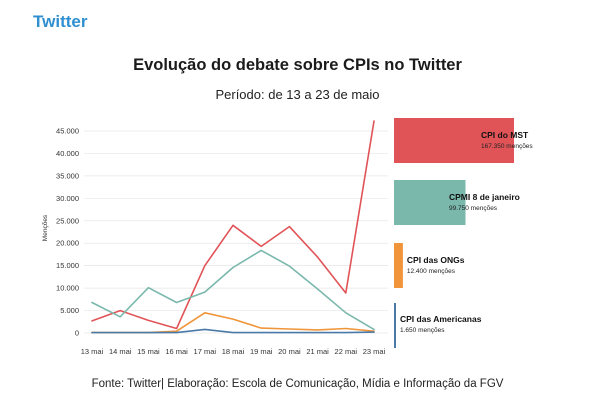 The height and width of the screenshot is (411, 595). Describe the element at coordinates (67, 198) in the screenshot. I see `y-tick-label: 30.000` at that location.